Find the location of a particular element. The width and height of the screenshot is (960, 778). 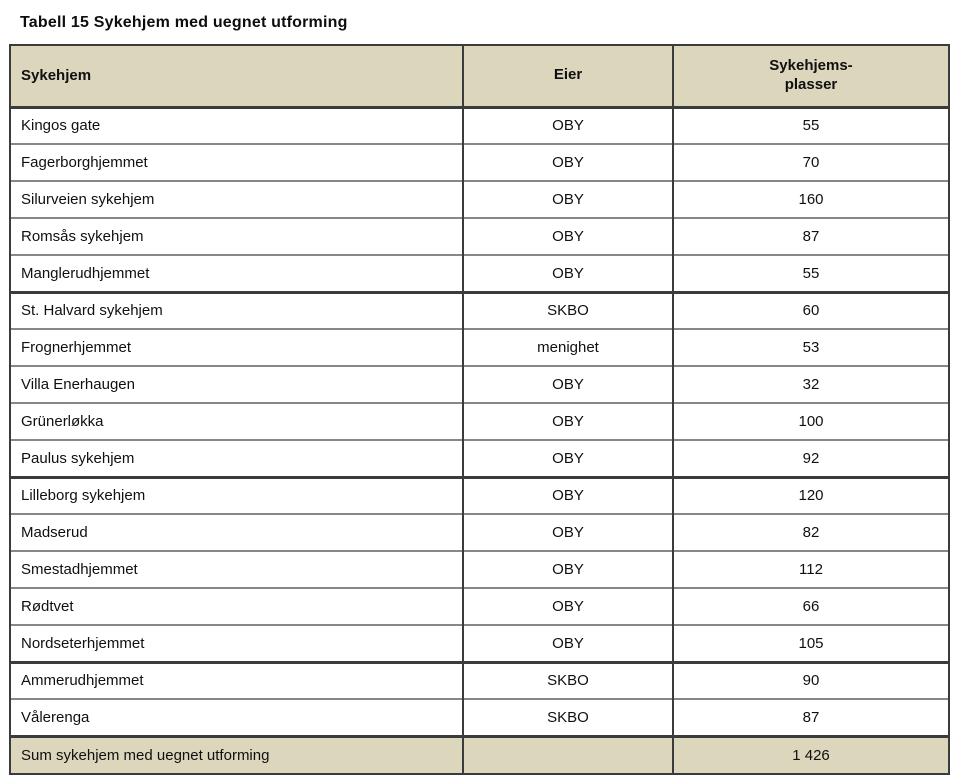

table-row: Manglerudhjemmet OBY 55 is located at coordinates (479, 274).